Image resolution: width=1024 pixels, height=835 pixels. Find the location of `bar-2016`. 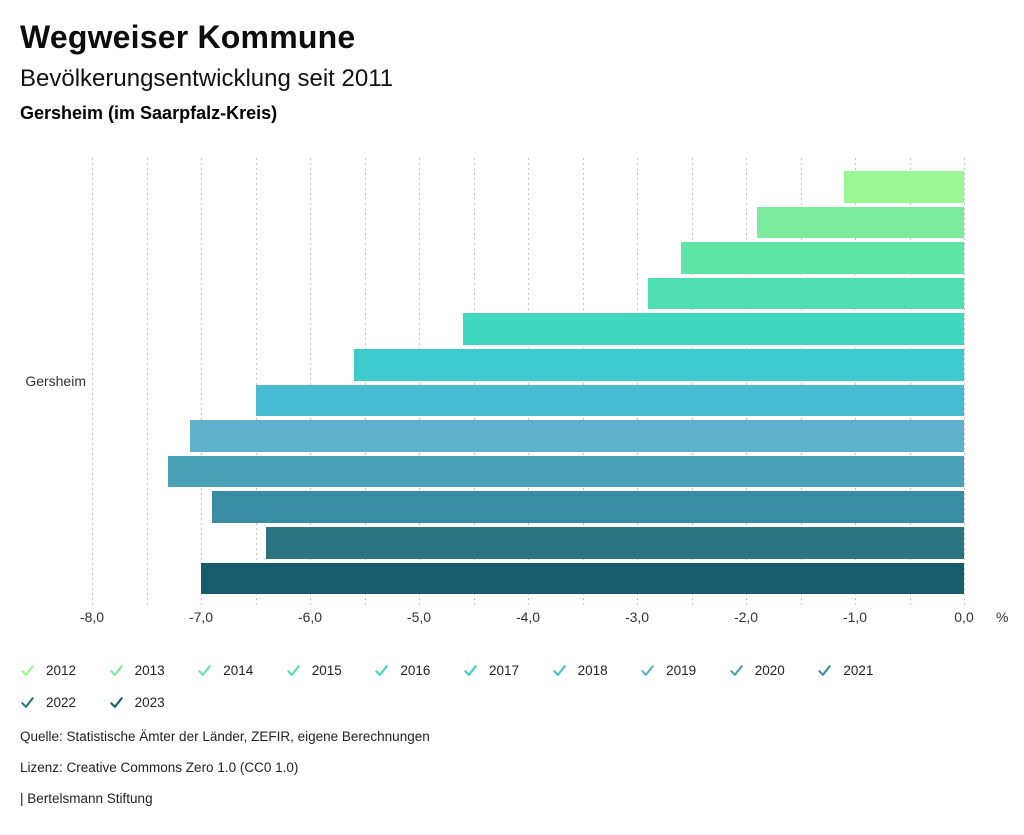

bar-2016 is located at coordinates (713, 329).